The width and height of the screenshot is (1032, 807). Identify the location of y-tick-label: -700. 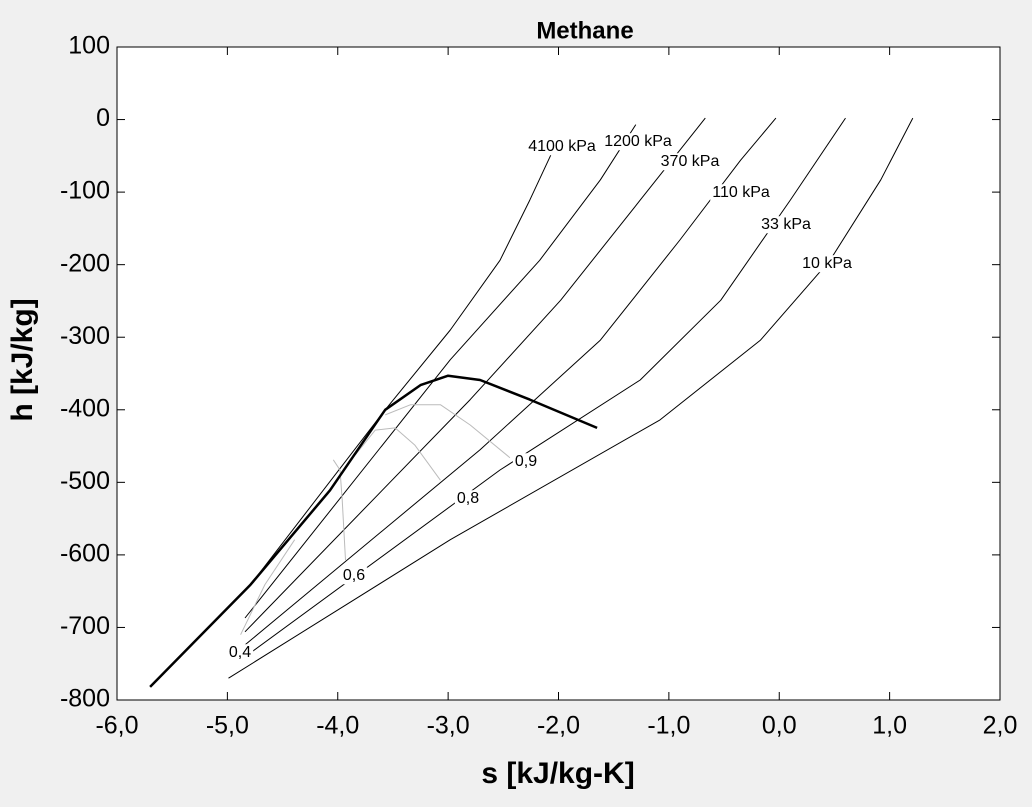
(85, 626).